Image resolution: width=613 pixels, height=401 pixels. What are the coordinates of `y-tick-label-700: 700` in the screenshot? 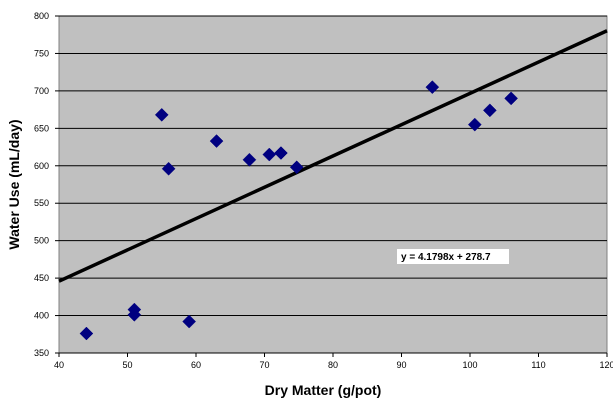 It's located at (41, 91).